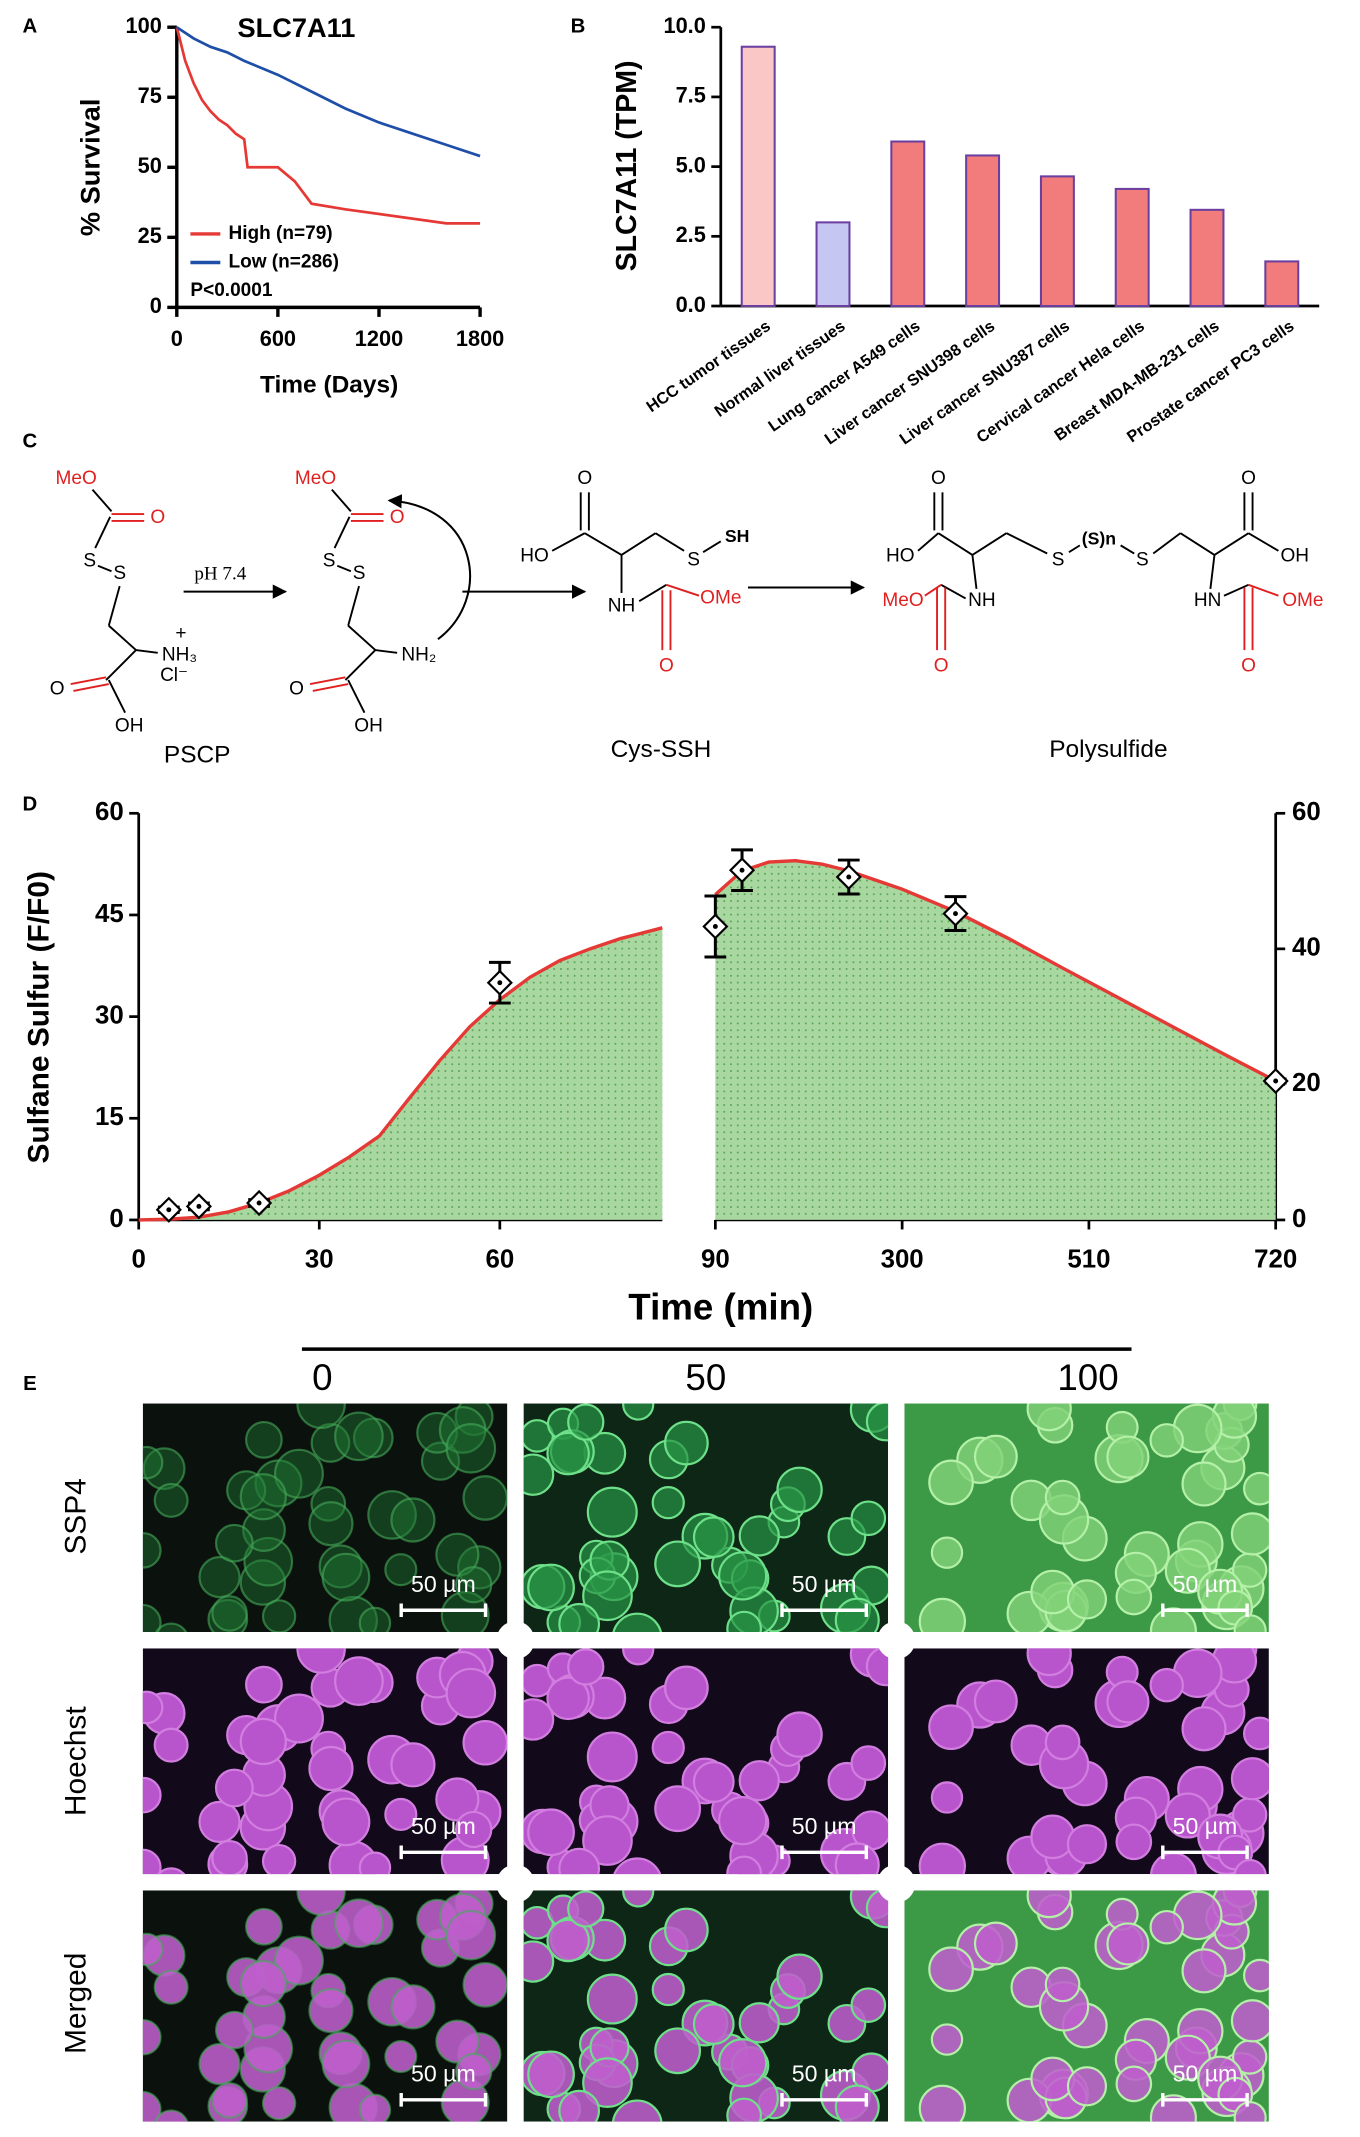  I want to click on legend-label: High (n=79), so click(280, 233).